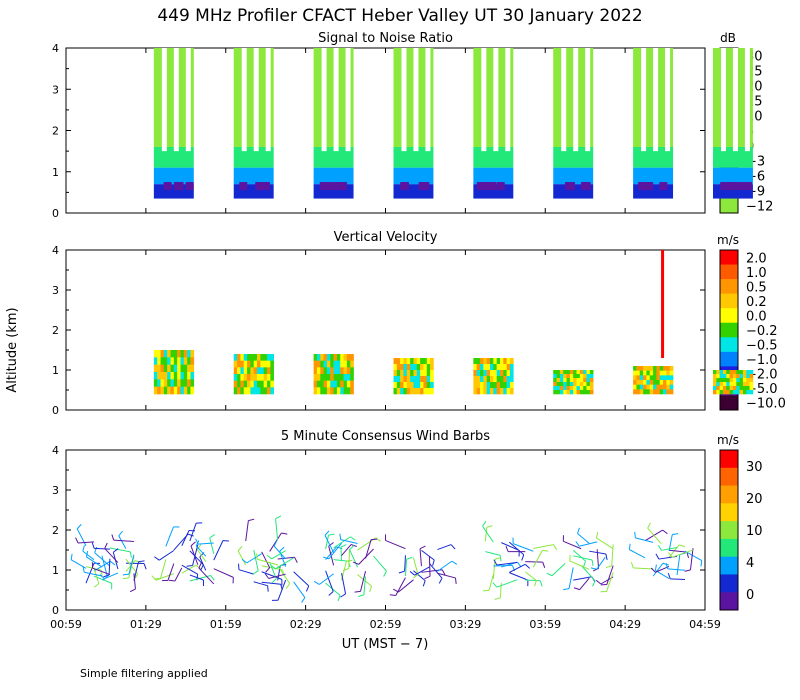 This screenshot has height=700, width=800. Describe the element at coordinates (385, 644) in the screenshot. I see `x-axis-label: UT (MST − 7)` at that location.